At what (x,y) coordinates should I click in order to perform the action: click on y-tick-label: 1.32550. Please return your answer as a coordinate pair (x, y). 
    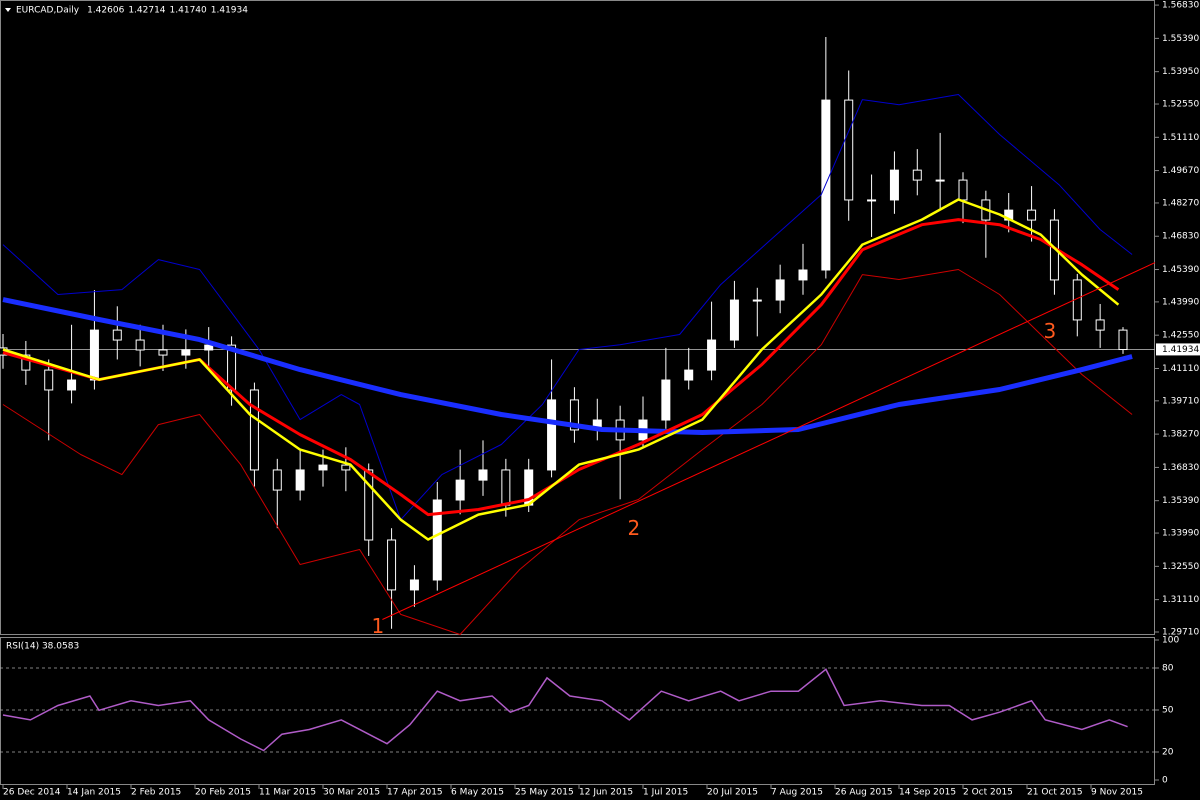
    Looking at the image, I should click on (1180, 567).